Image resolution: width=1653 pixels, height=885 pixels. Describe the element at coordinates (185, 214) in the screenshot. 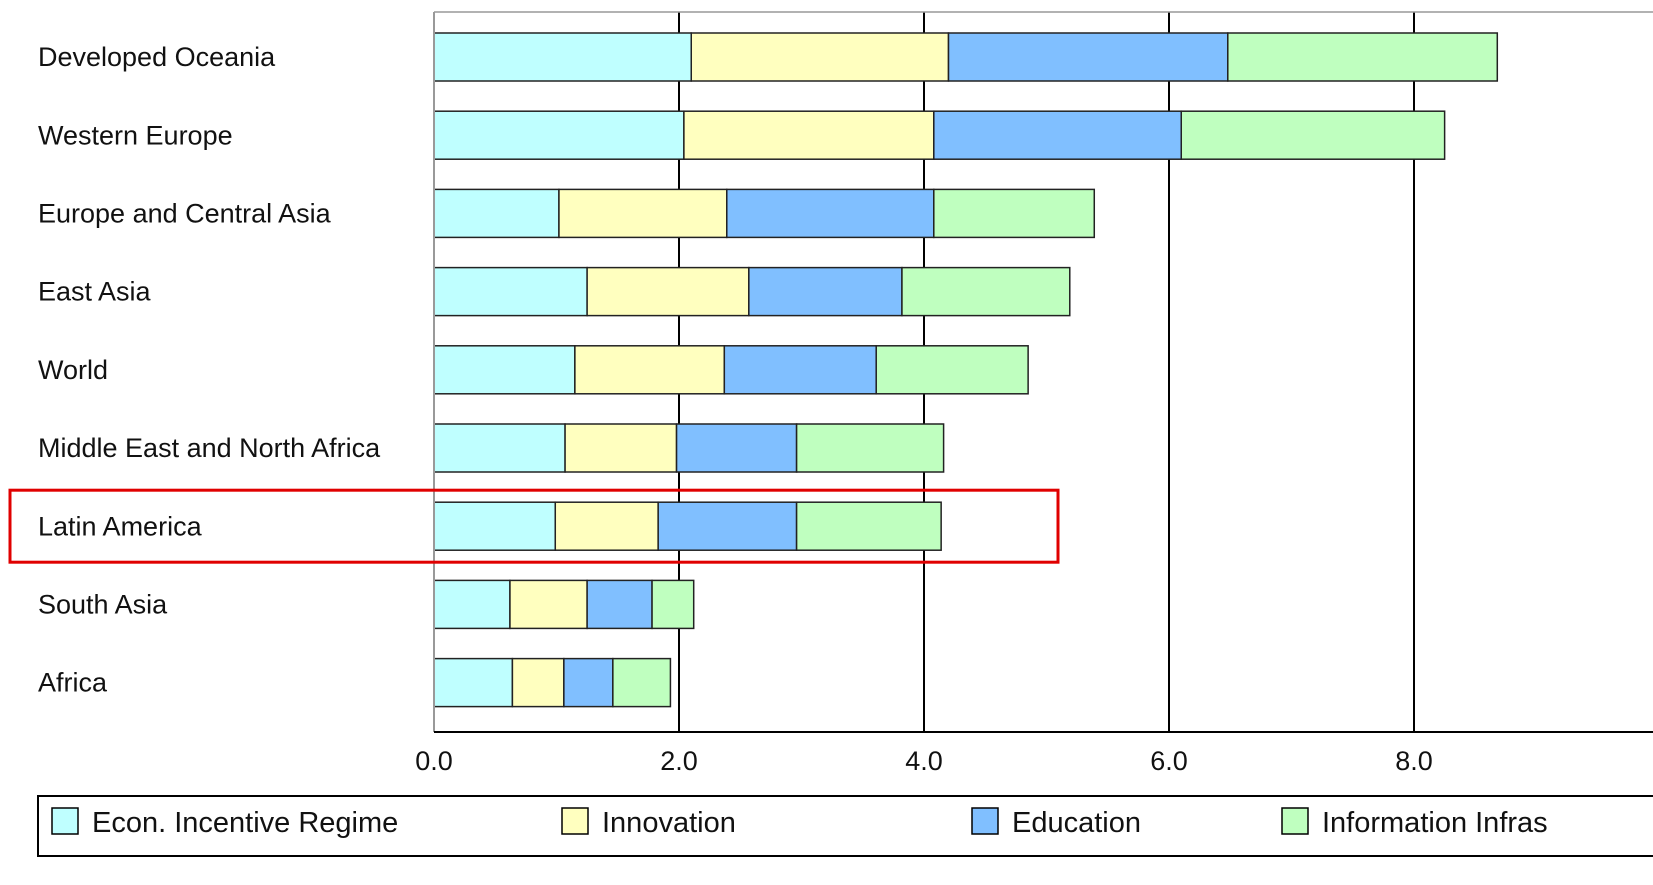

I see `category-label-europe-and-central-asia: Europe and Central Asia` at that location.